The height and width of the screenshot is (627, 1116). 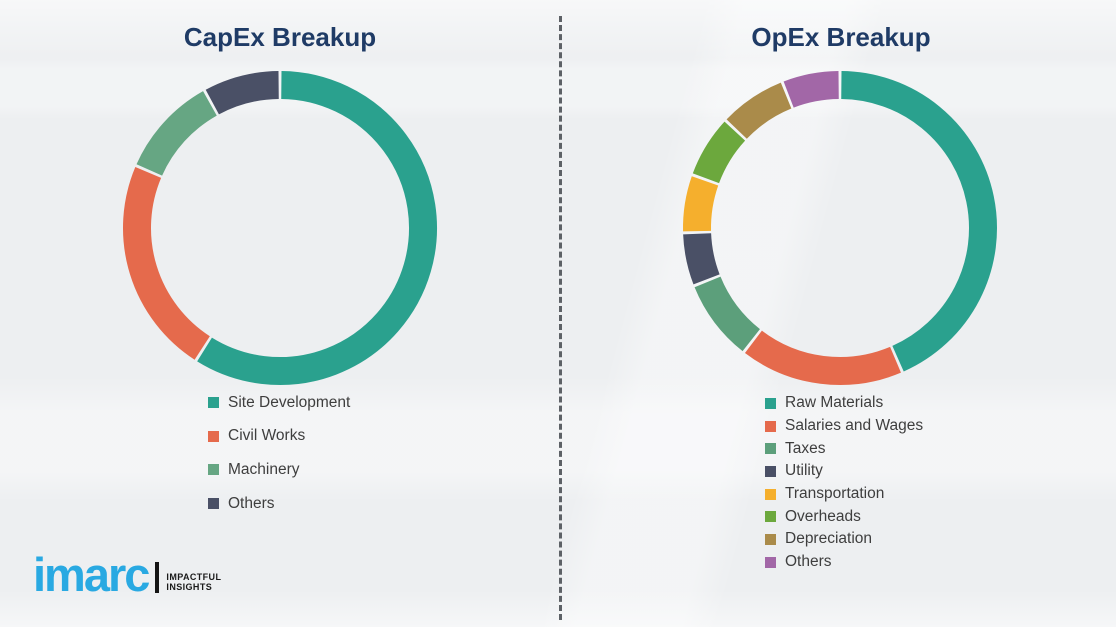 What do you see at coordinates (844, 448) in the screenshot?
I see `opex-legend-item: Taxes` at bounding box center [844, 448].